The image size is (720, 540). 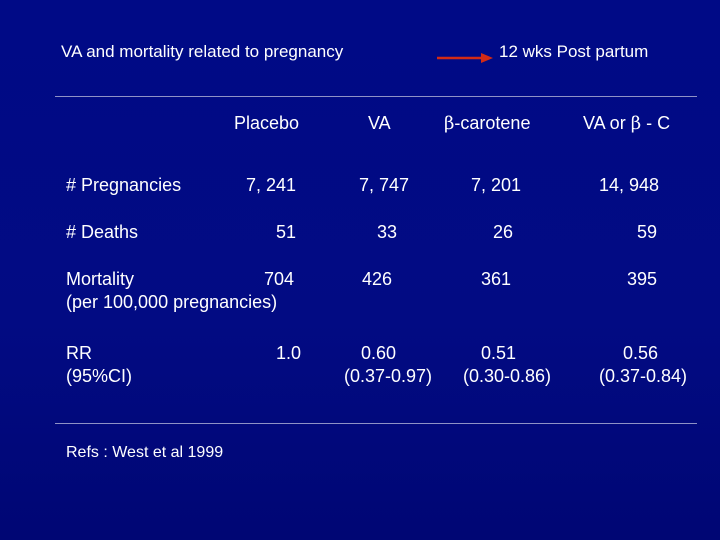 I want to click on column-header-combined: VA or β - C, so click(x=626, y=123).